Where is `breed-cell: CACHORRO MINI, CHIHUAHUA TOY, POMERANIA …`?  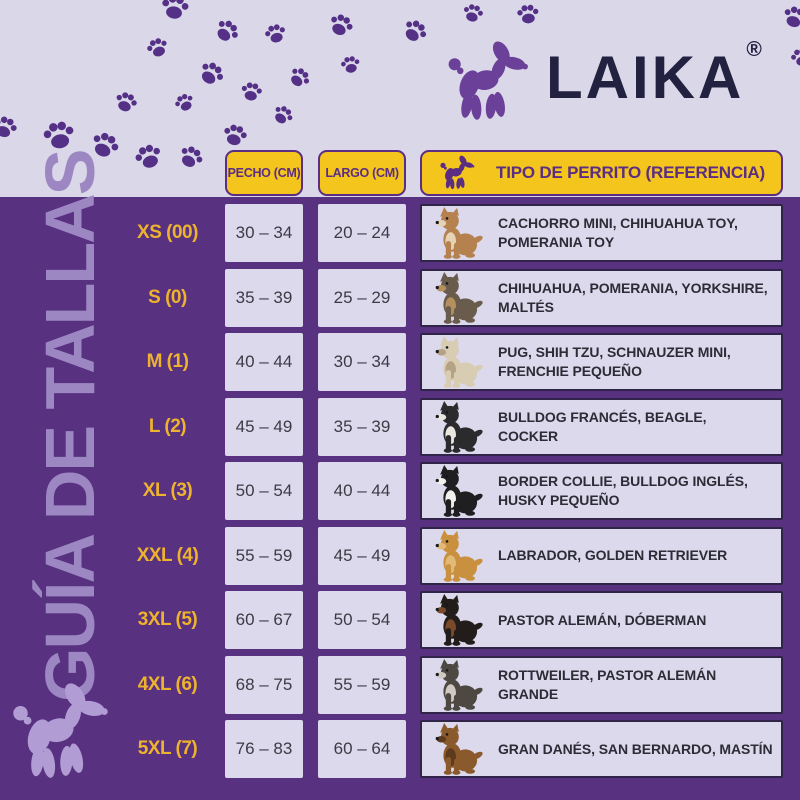 breed-cell: CACHORRO MINI, CHIHUAHUA TOY, POMERANIA … is located at coordinates (601, 233).